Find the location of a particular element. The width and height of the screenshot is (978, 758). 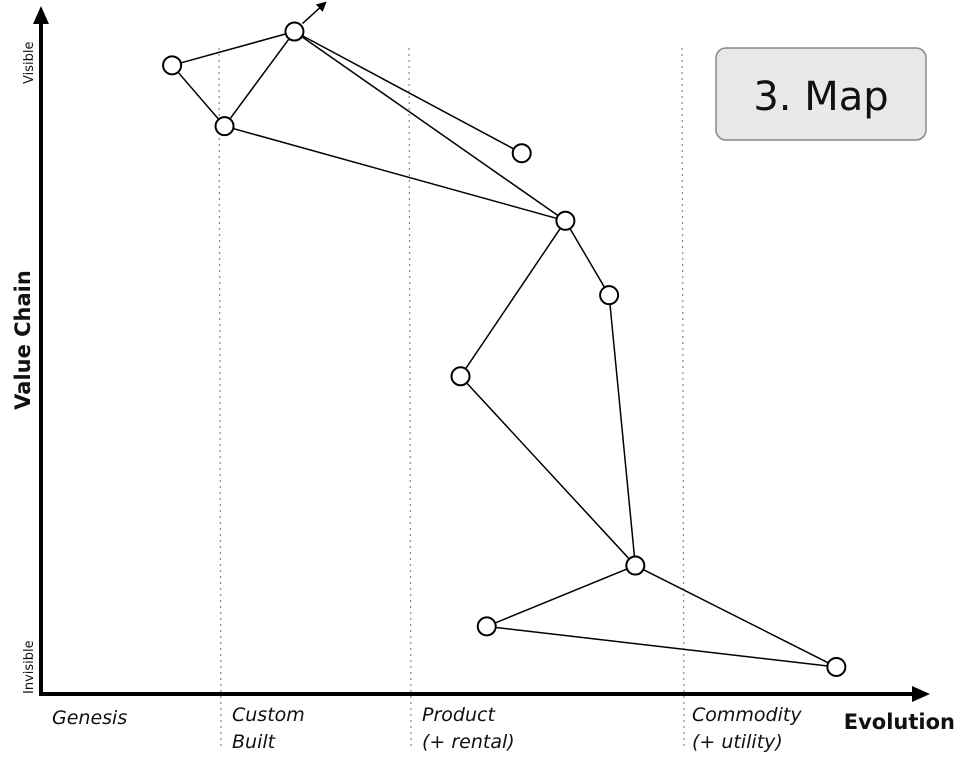

movement-layer is located at coordinates (314, 13).